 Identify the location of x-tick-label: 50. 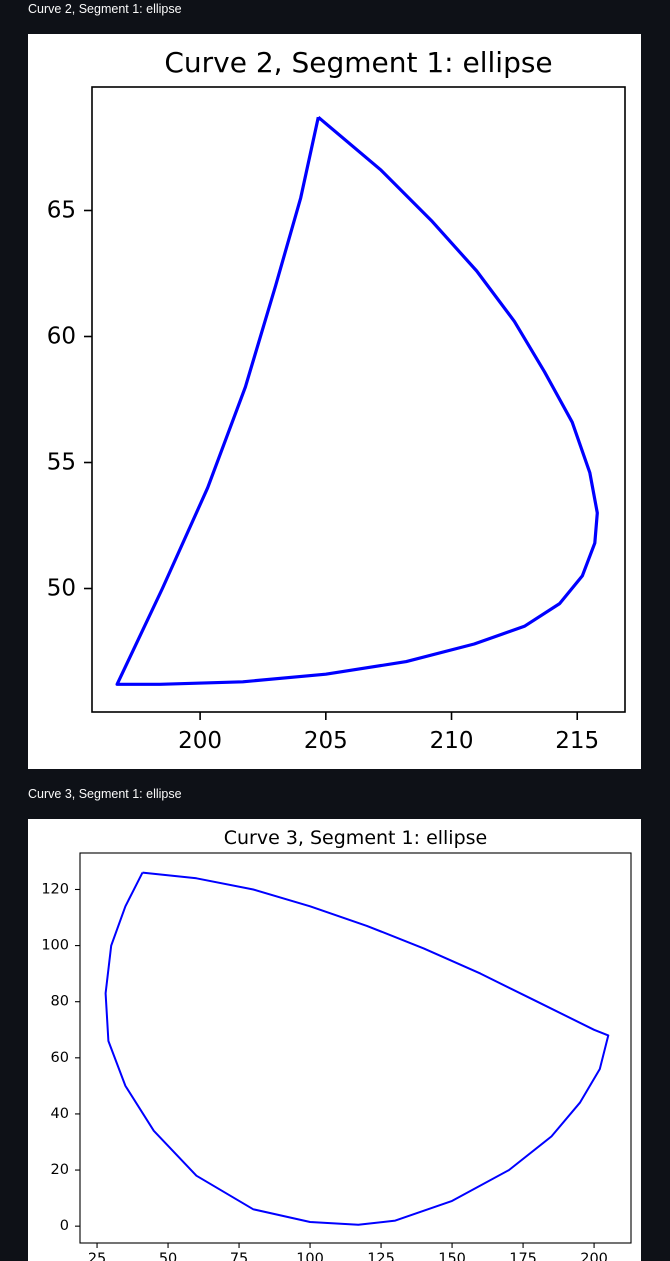
(168, 1256).